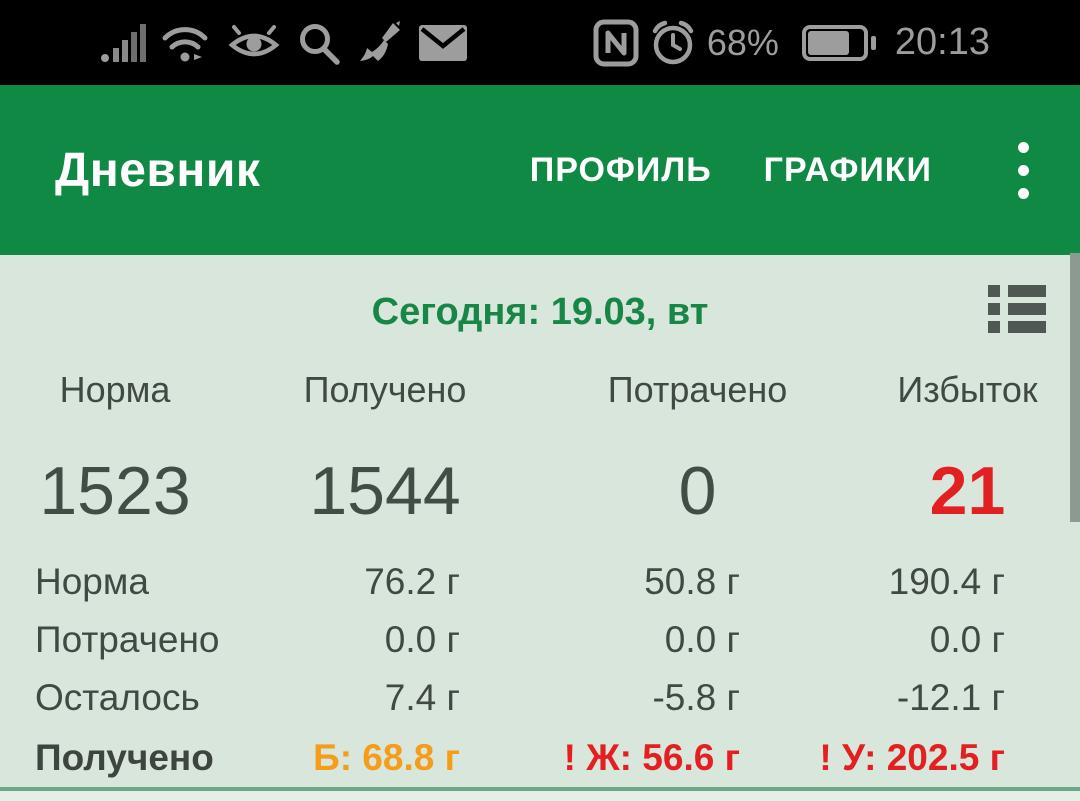 The image size is (1080, 801). I want to click on value-spent: 0, so click(697, 491).